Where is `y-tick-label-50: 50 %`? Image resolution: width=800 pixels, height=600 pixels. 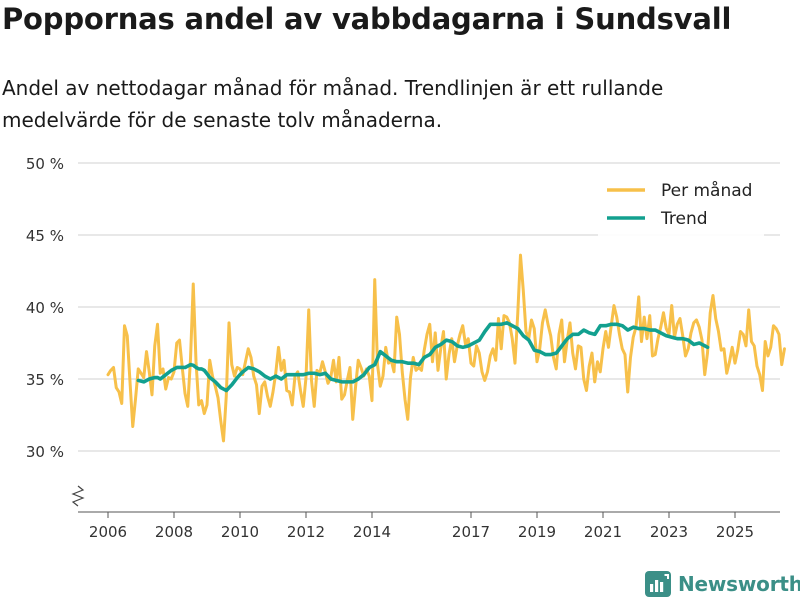 y-tick-label-50: 50 % is located at coordinates (45, 164).